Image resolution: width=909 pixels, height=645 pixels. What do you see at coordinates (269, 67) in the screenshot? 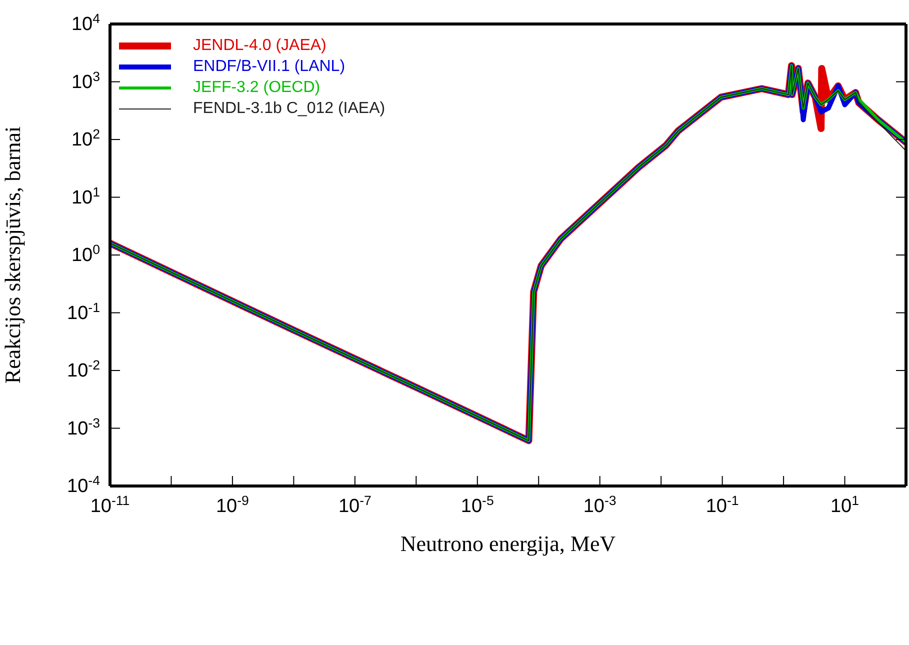
I see `legend-label: ENDF/B-VII.1 (LANL)` at bounding box center [269, 67].